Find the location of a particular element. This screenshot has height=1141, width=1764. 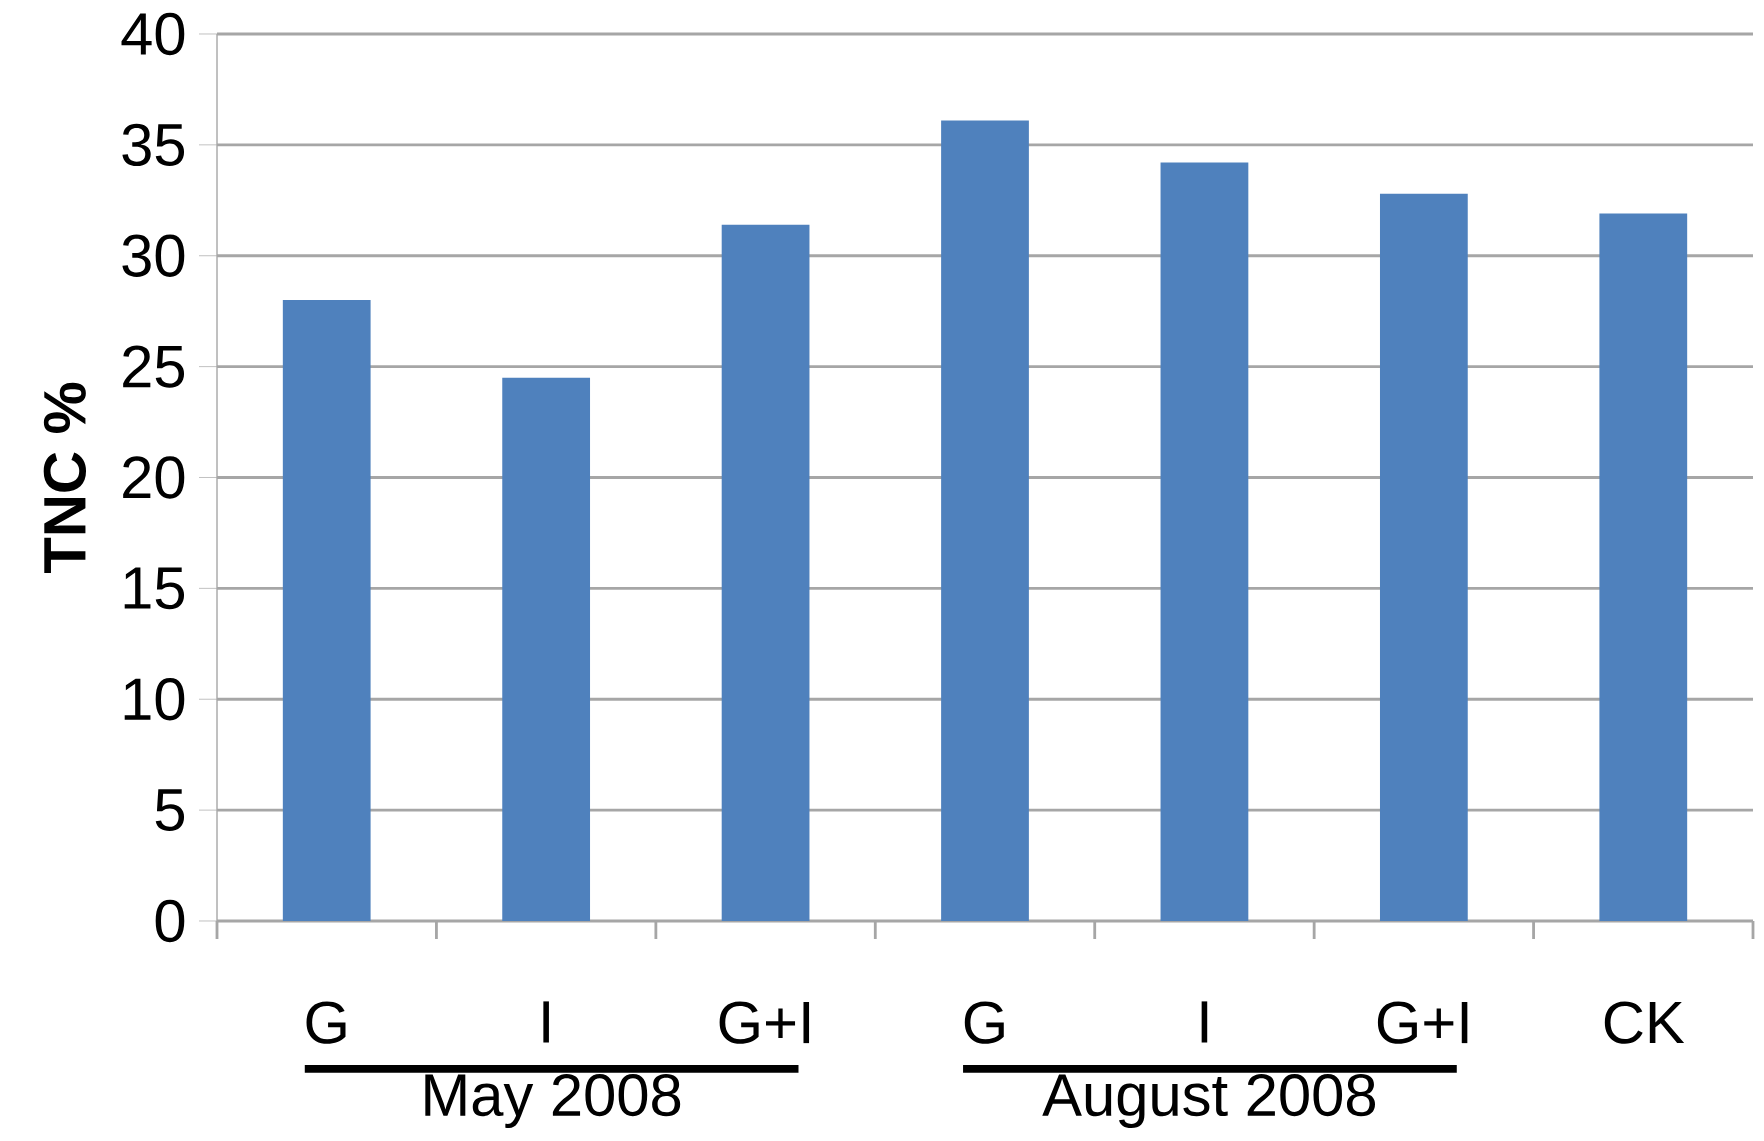

y-tick-label: 20 is located at coordinates (154, 477).